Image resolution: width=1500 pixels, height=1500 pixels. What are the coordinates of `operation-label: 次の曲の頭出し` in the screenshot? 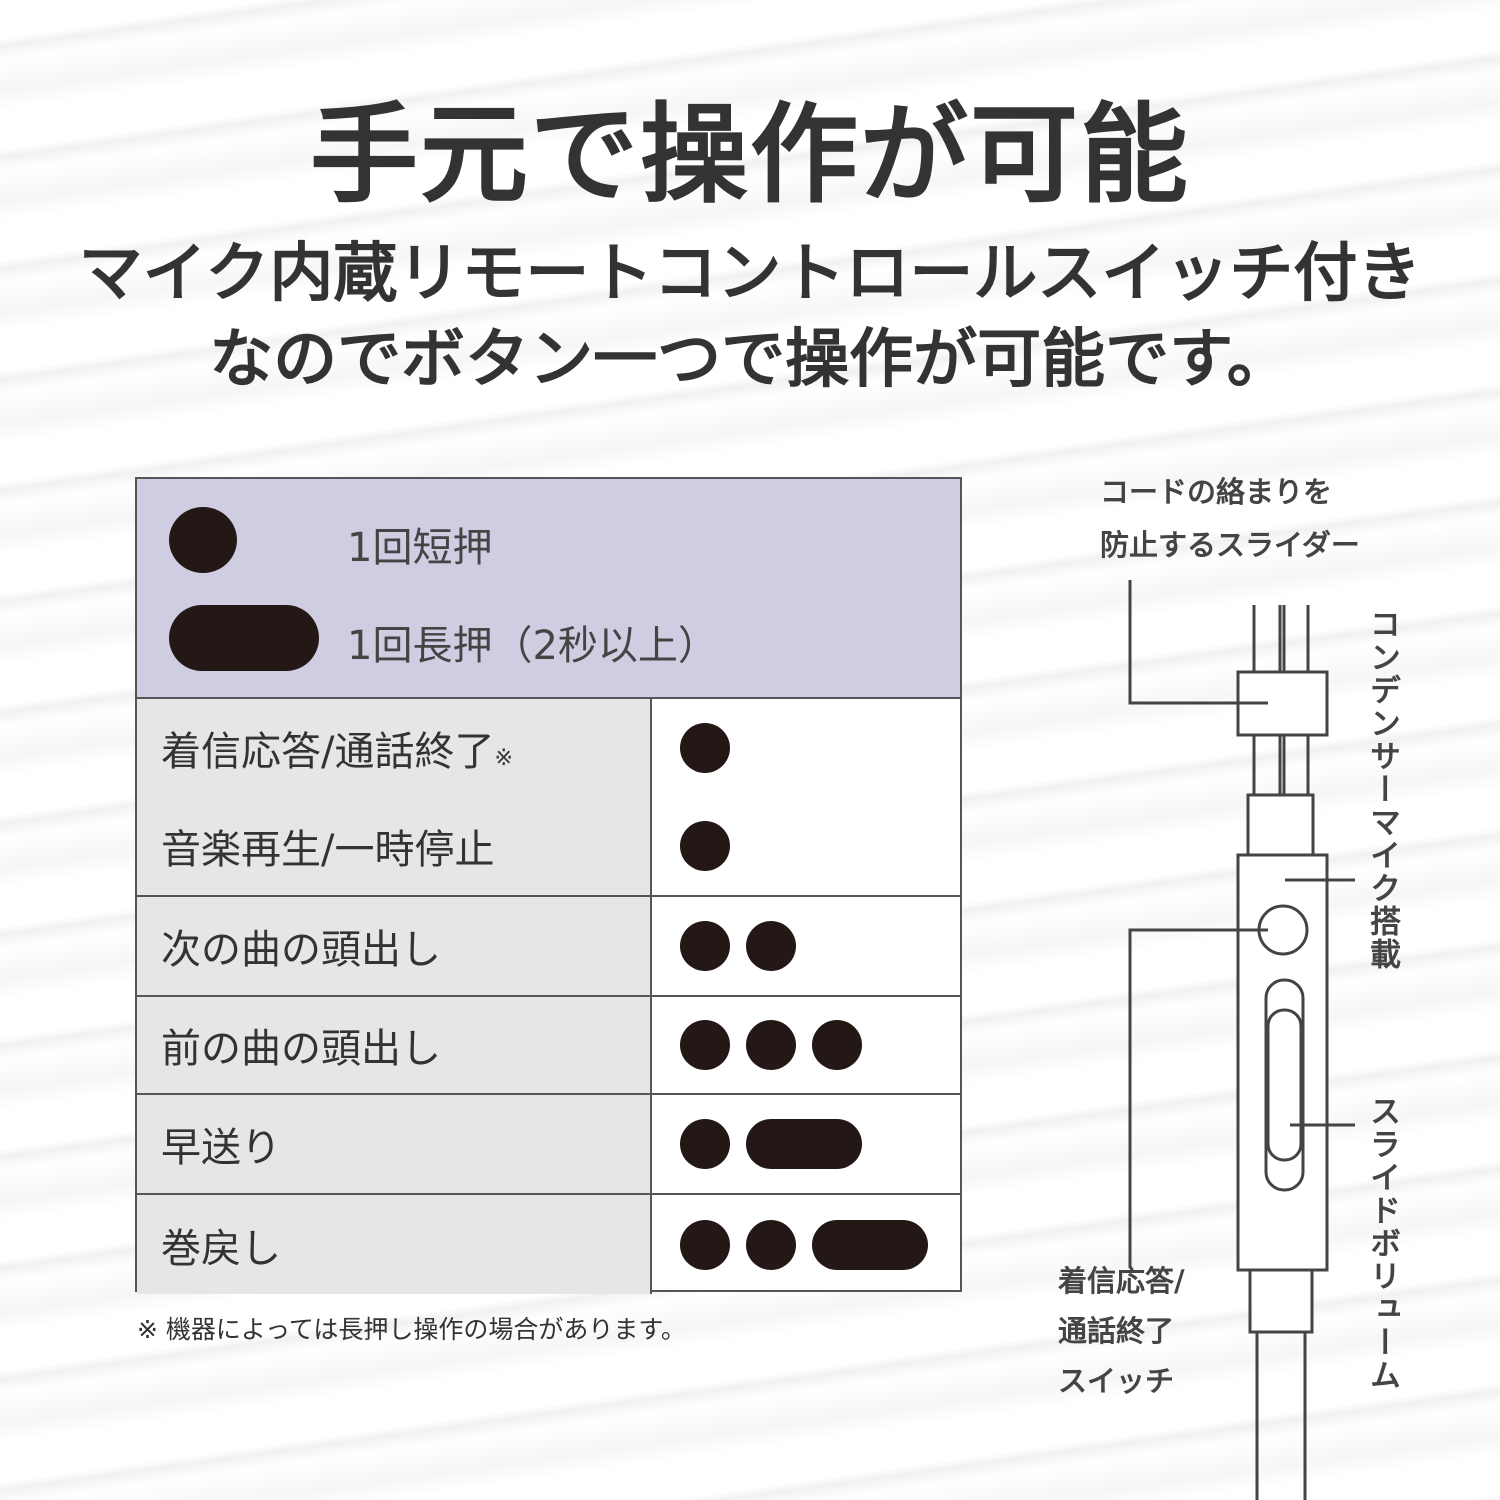 It's located at (405, 946).